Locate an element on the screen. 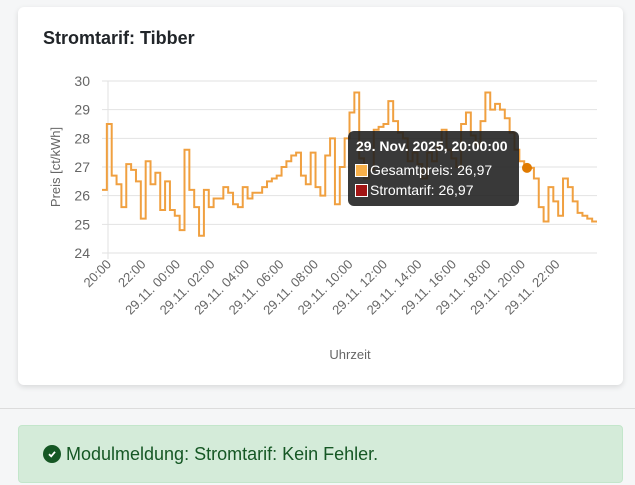 The width and height of the screenshot is (635, 485). y-tick-label: 25 is located at coordinates (82, 224).